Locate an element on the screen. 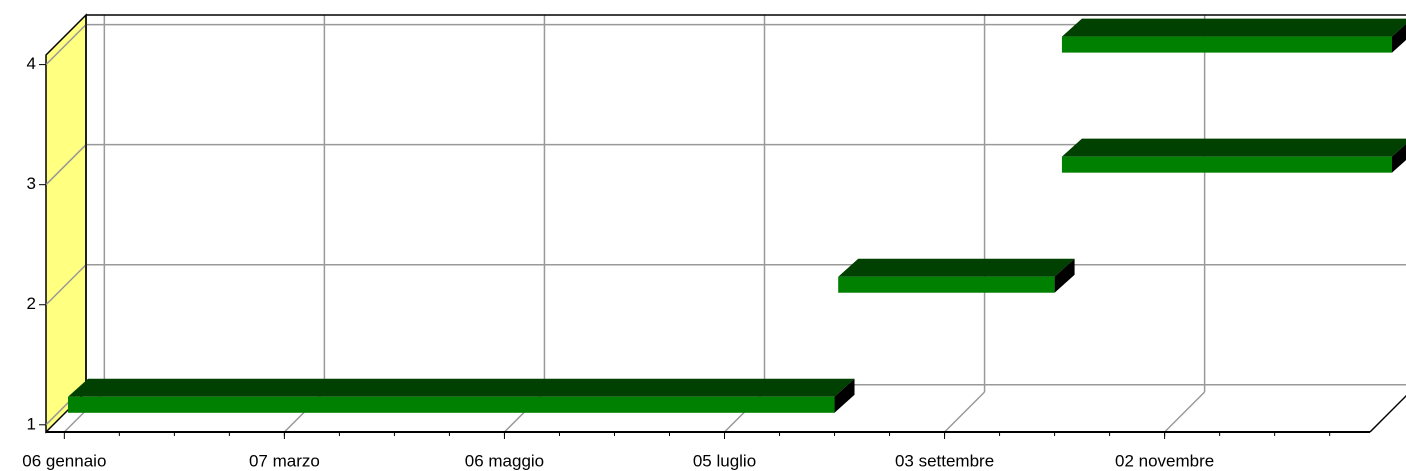  x-tick-label: 07 marzo is located at coordinates (284, 460).